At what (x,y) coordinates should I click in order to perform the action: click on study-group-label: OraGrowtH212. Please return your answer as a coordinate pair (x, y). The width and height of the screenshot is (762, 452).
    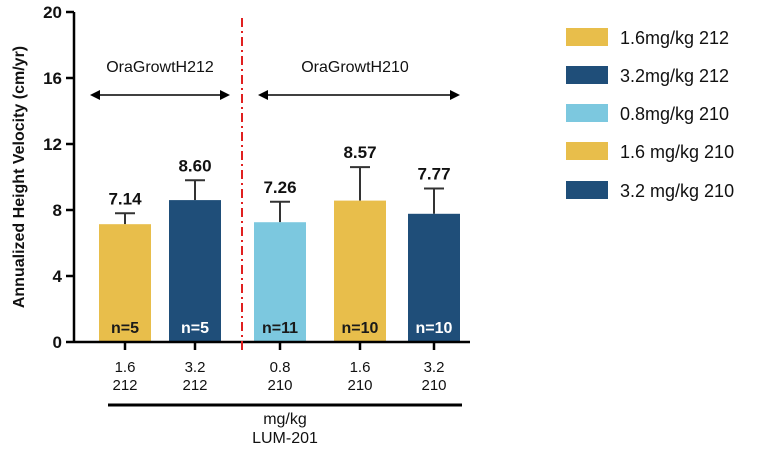
    Looking at the image, I should click on (160, 67).